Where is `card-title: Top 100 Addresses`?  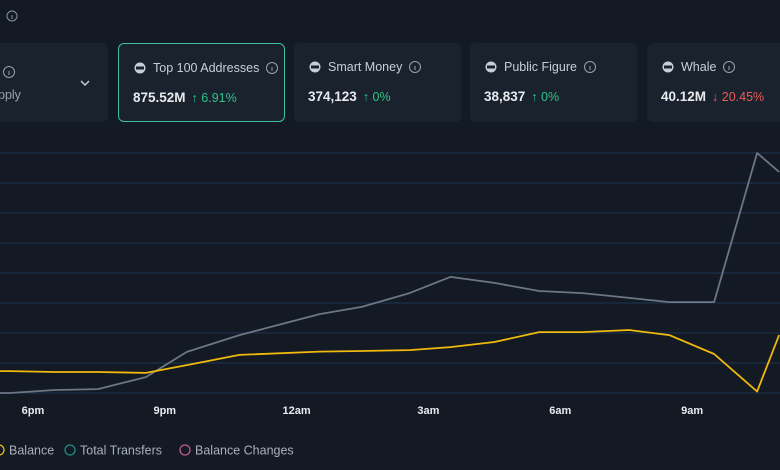
card-title: Top 100 Addresses is located at coordinates (206, 68).